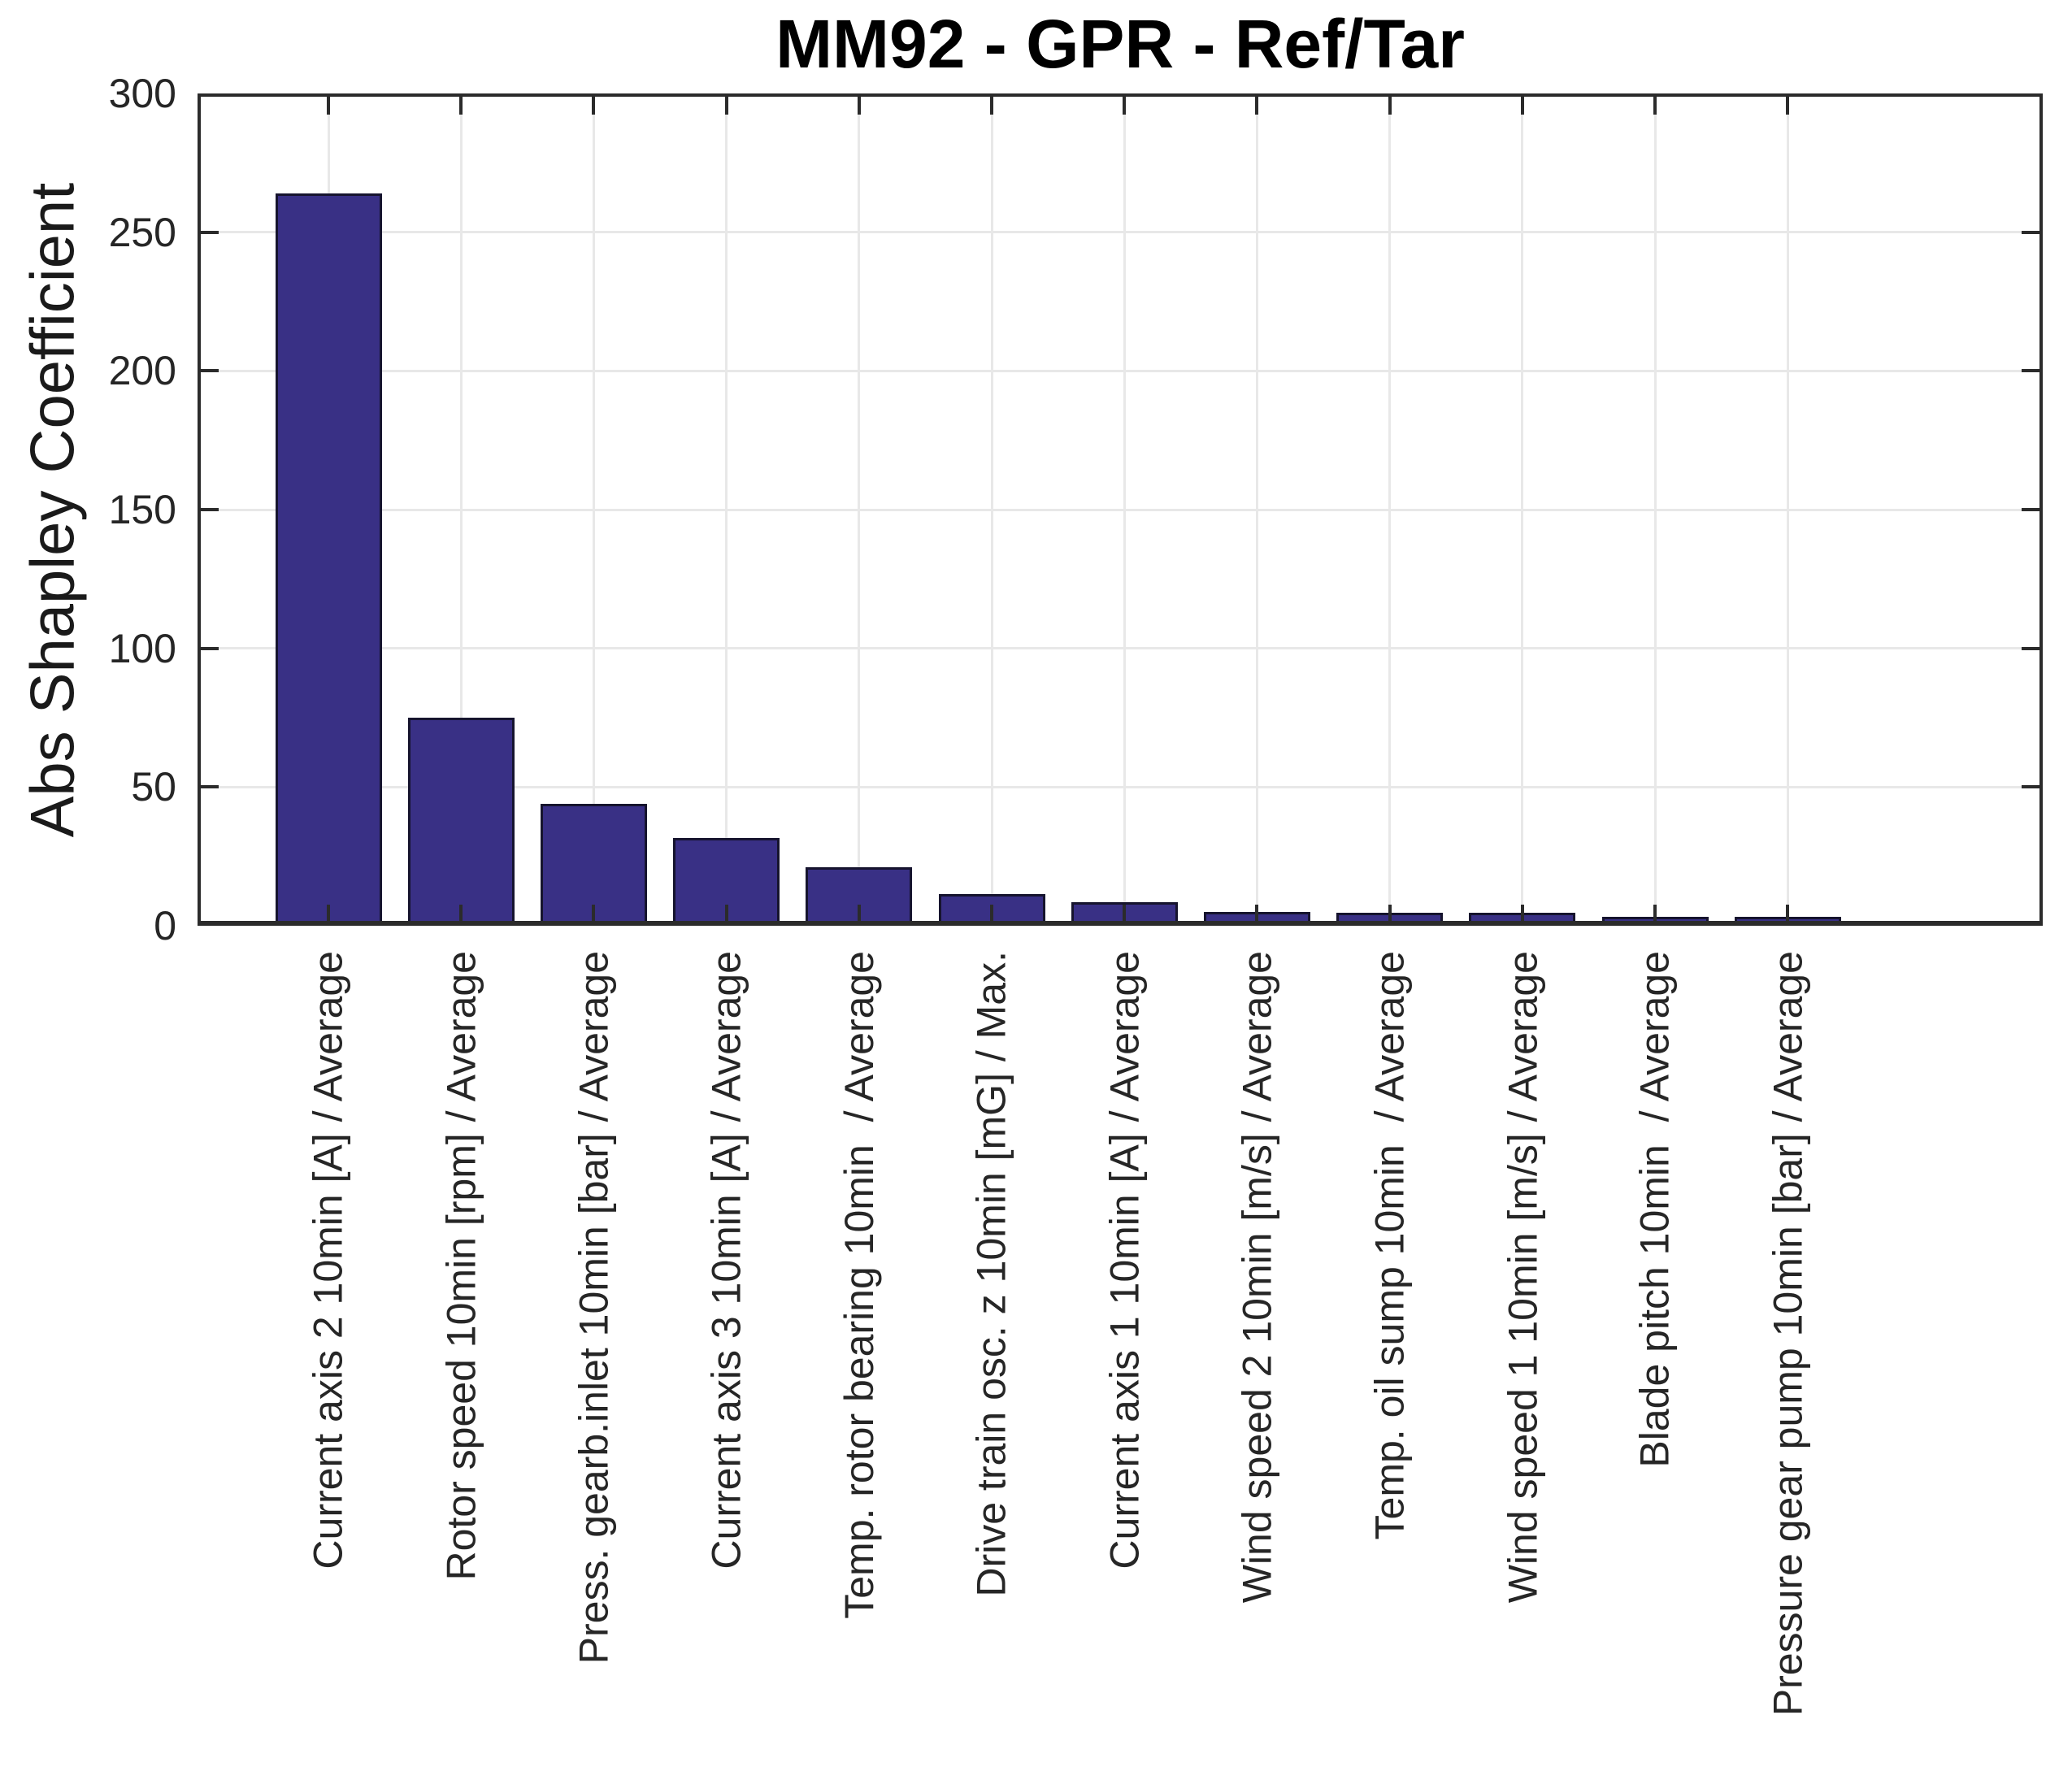 The height and width of the screenshot is (1767, 2072). What do you see at coordinates (461, 1266) in the screenshot?
I see `x-category-label-text: Rotor speed 10min [rpm] / Average` at bounding box center [461, 1266].